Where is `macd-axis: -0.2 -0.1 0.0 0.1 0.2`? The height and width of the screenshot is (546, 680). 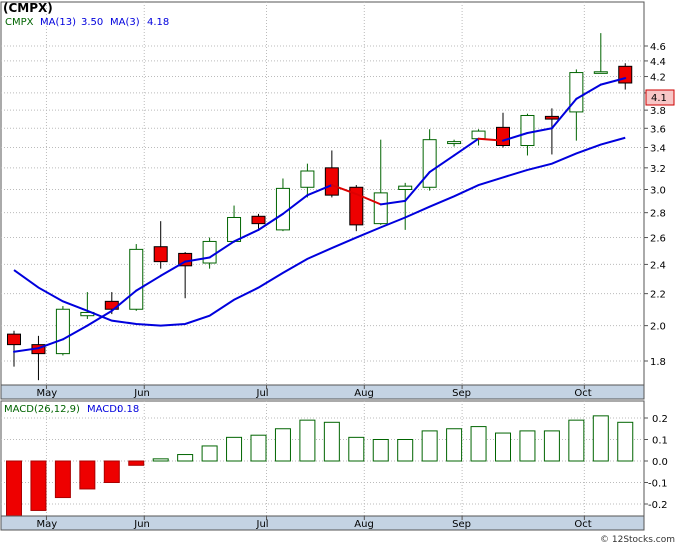 macd-axis: -0.2 -0.1 0.0 0.1 0.2 is located at coordinates (656, 462).